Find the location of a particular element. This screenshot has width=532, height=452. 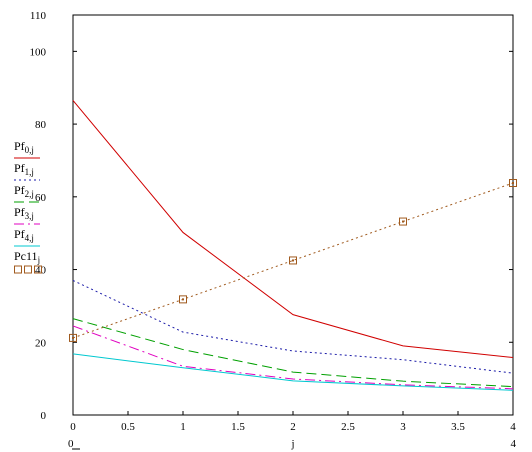

x-axis-ticks: 0 0.5 1 1.5 2 2.5 3 3.5 4 is located at coordinates (293, 422).